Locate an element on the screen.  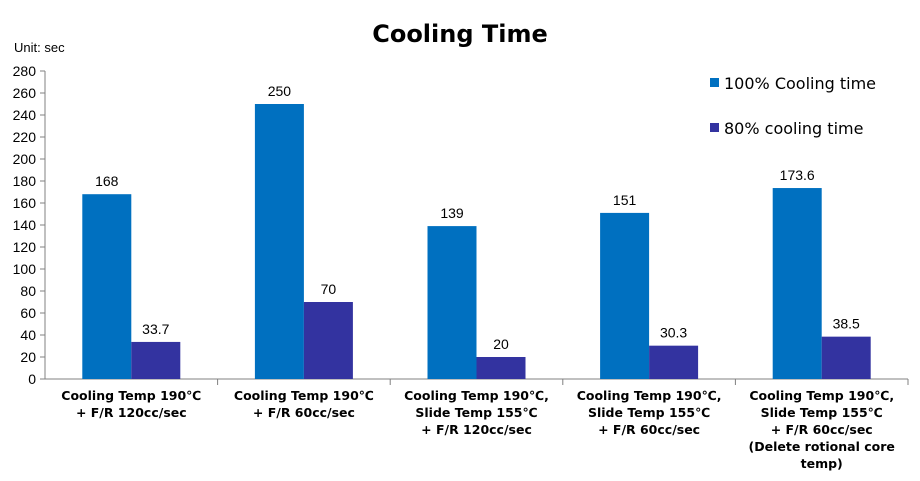
y-tick-label: 0 is located at coordinates (32, 379).